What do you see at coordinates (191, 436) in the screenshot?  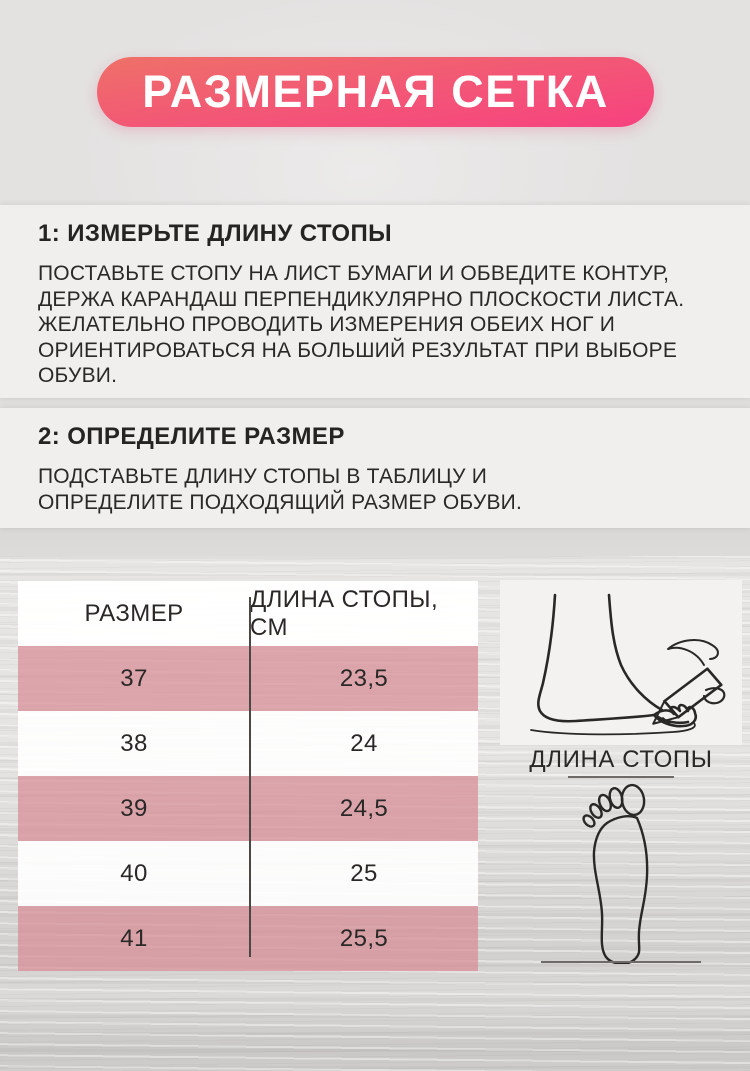 I see `step-2-heading: 2: ОПРЕДЕЛИТЕ РАЗМЕР` at bounding box center [191, 436].